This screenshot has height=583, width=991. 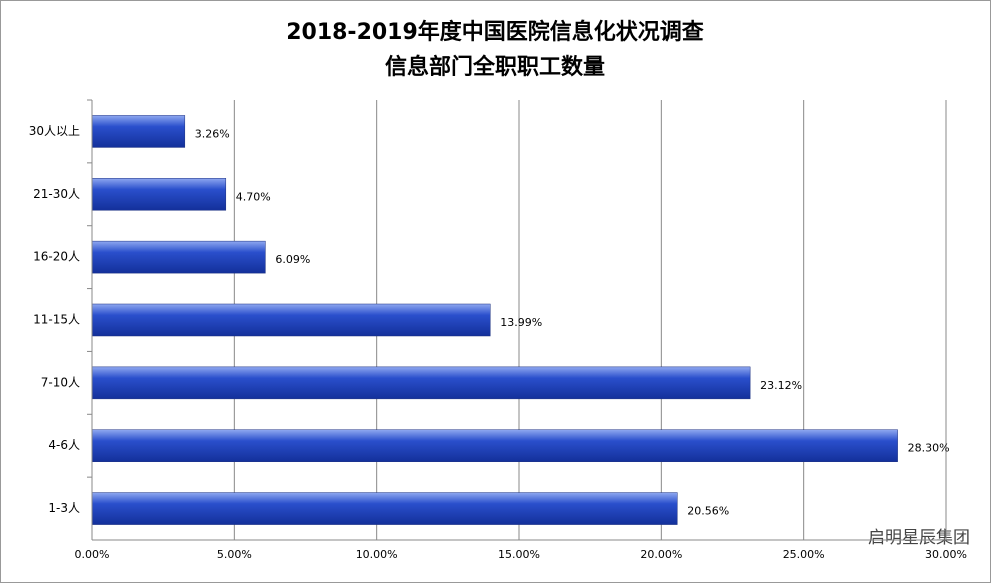 What do you see at coordinates (521, 322) in the screenshot?
I see `value-label: 13.99%` at bounding box center [521, 322].